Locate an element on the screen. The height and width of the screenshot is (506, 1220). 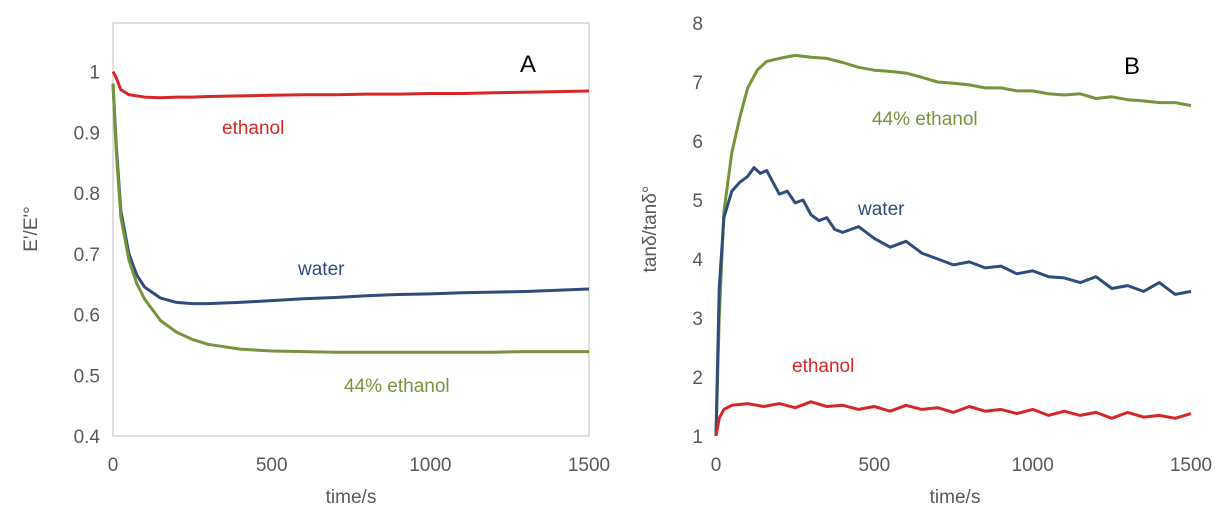
y-tick-label: 0.9 is located at coordinates (87, 133).